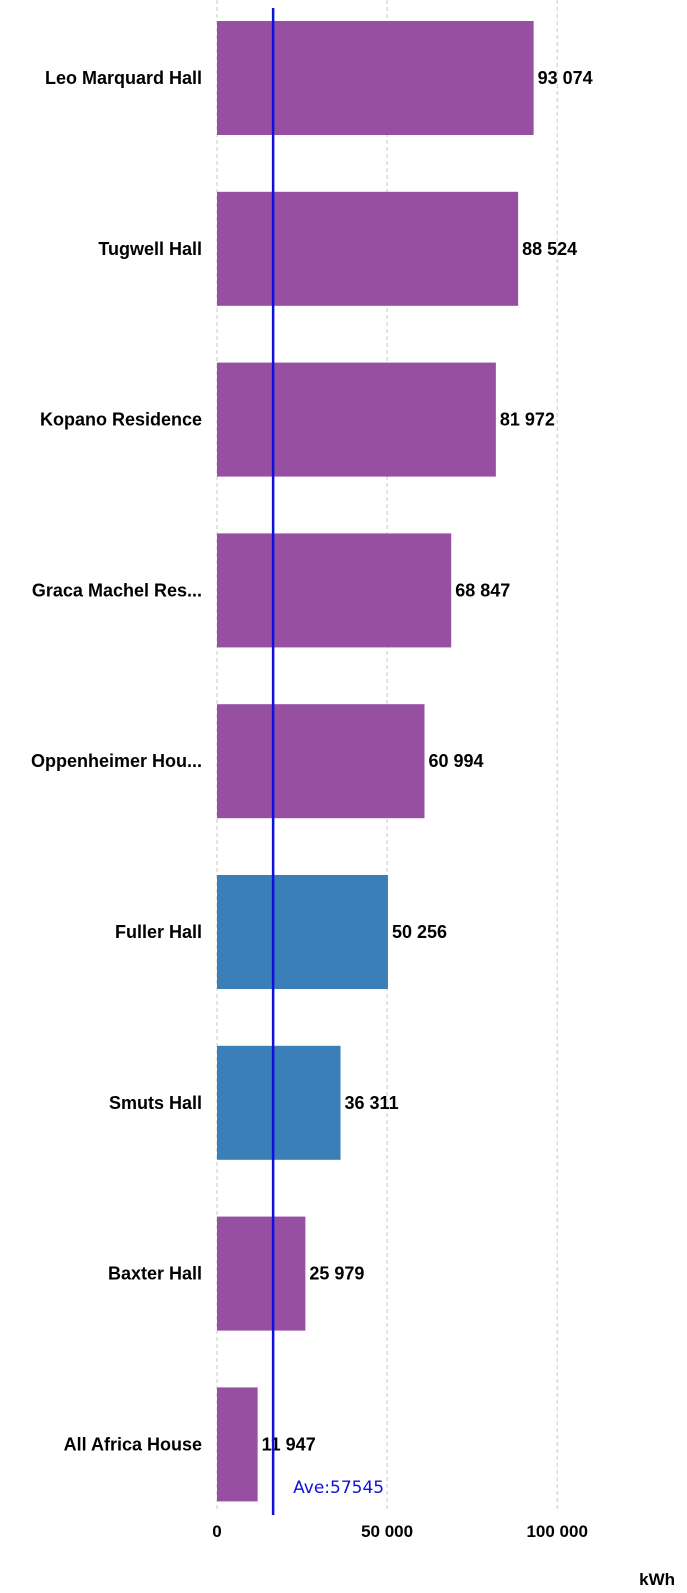  Describe the element at coordinates (556, 1531) in the screenshot. I see `x-tick-label: 100 000` at that location.